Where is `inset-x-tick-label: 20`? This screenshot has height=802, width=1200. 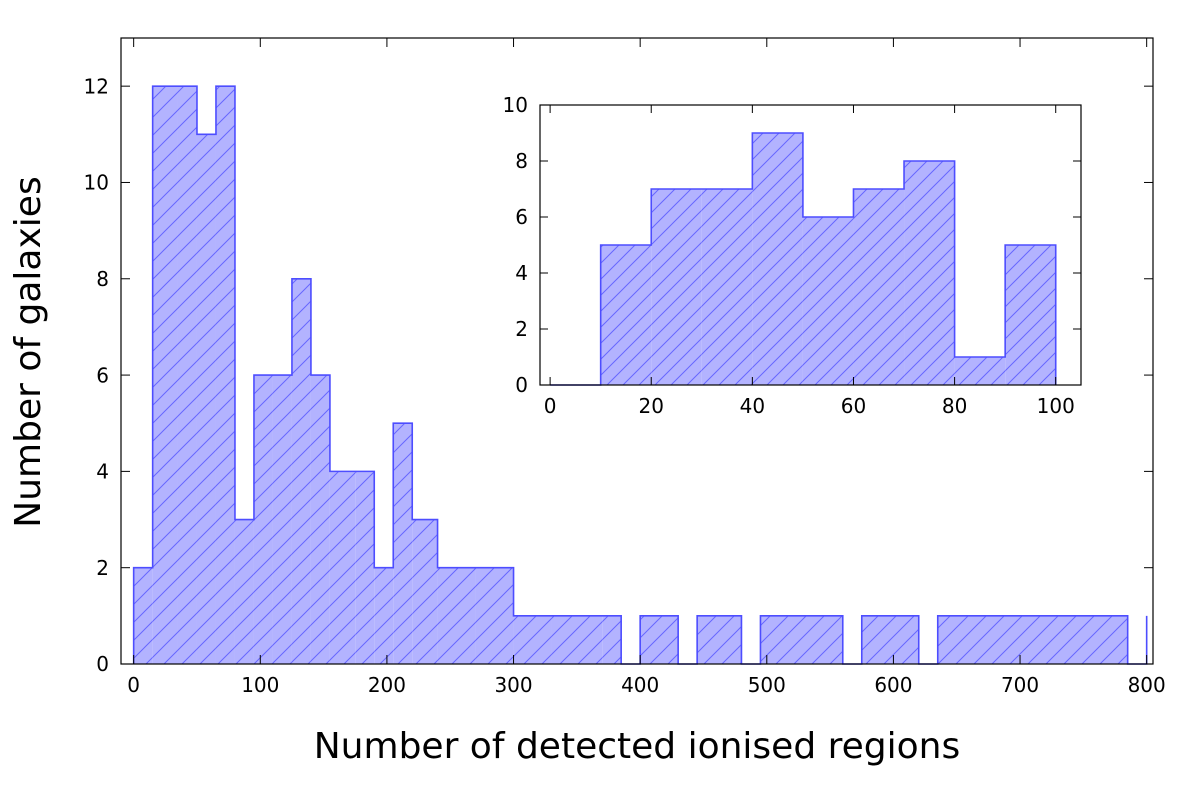 inset-x-tick-label: 20 is located at coordinates (651, 406).